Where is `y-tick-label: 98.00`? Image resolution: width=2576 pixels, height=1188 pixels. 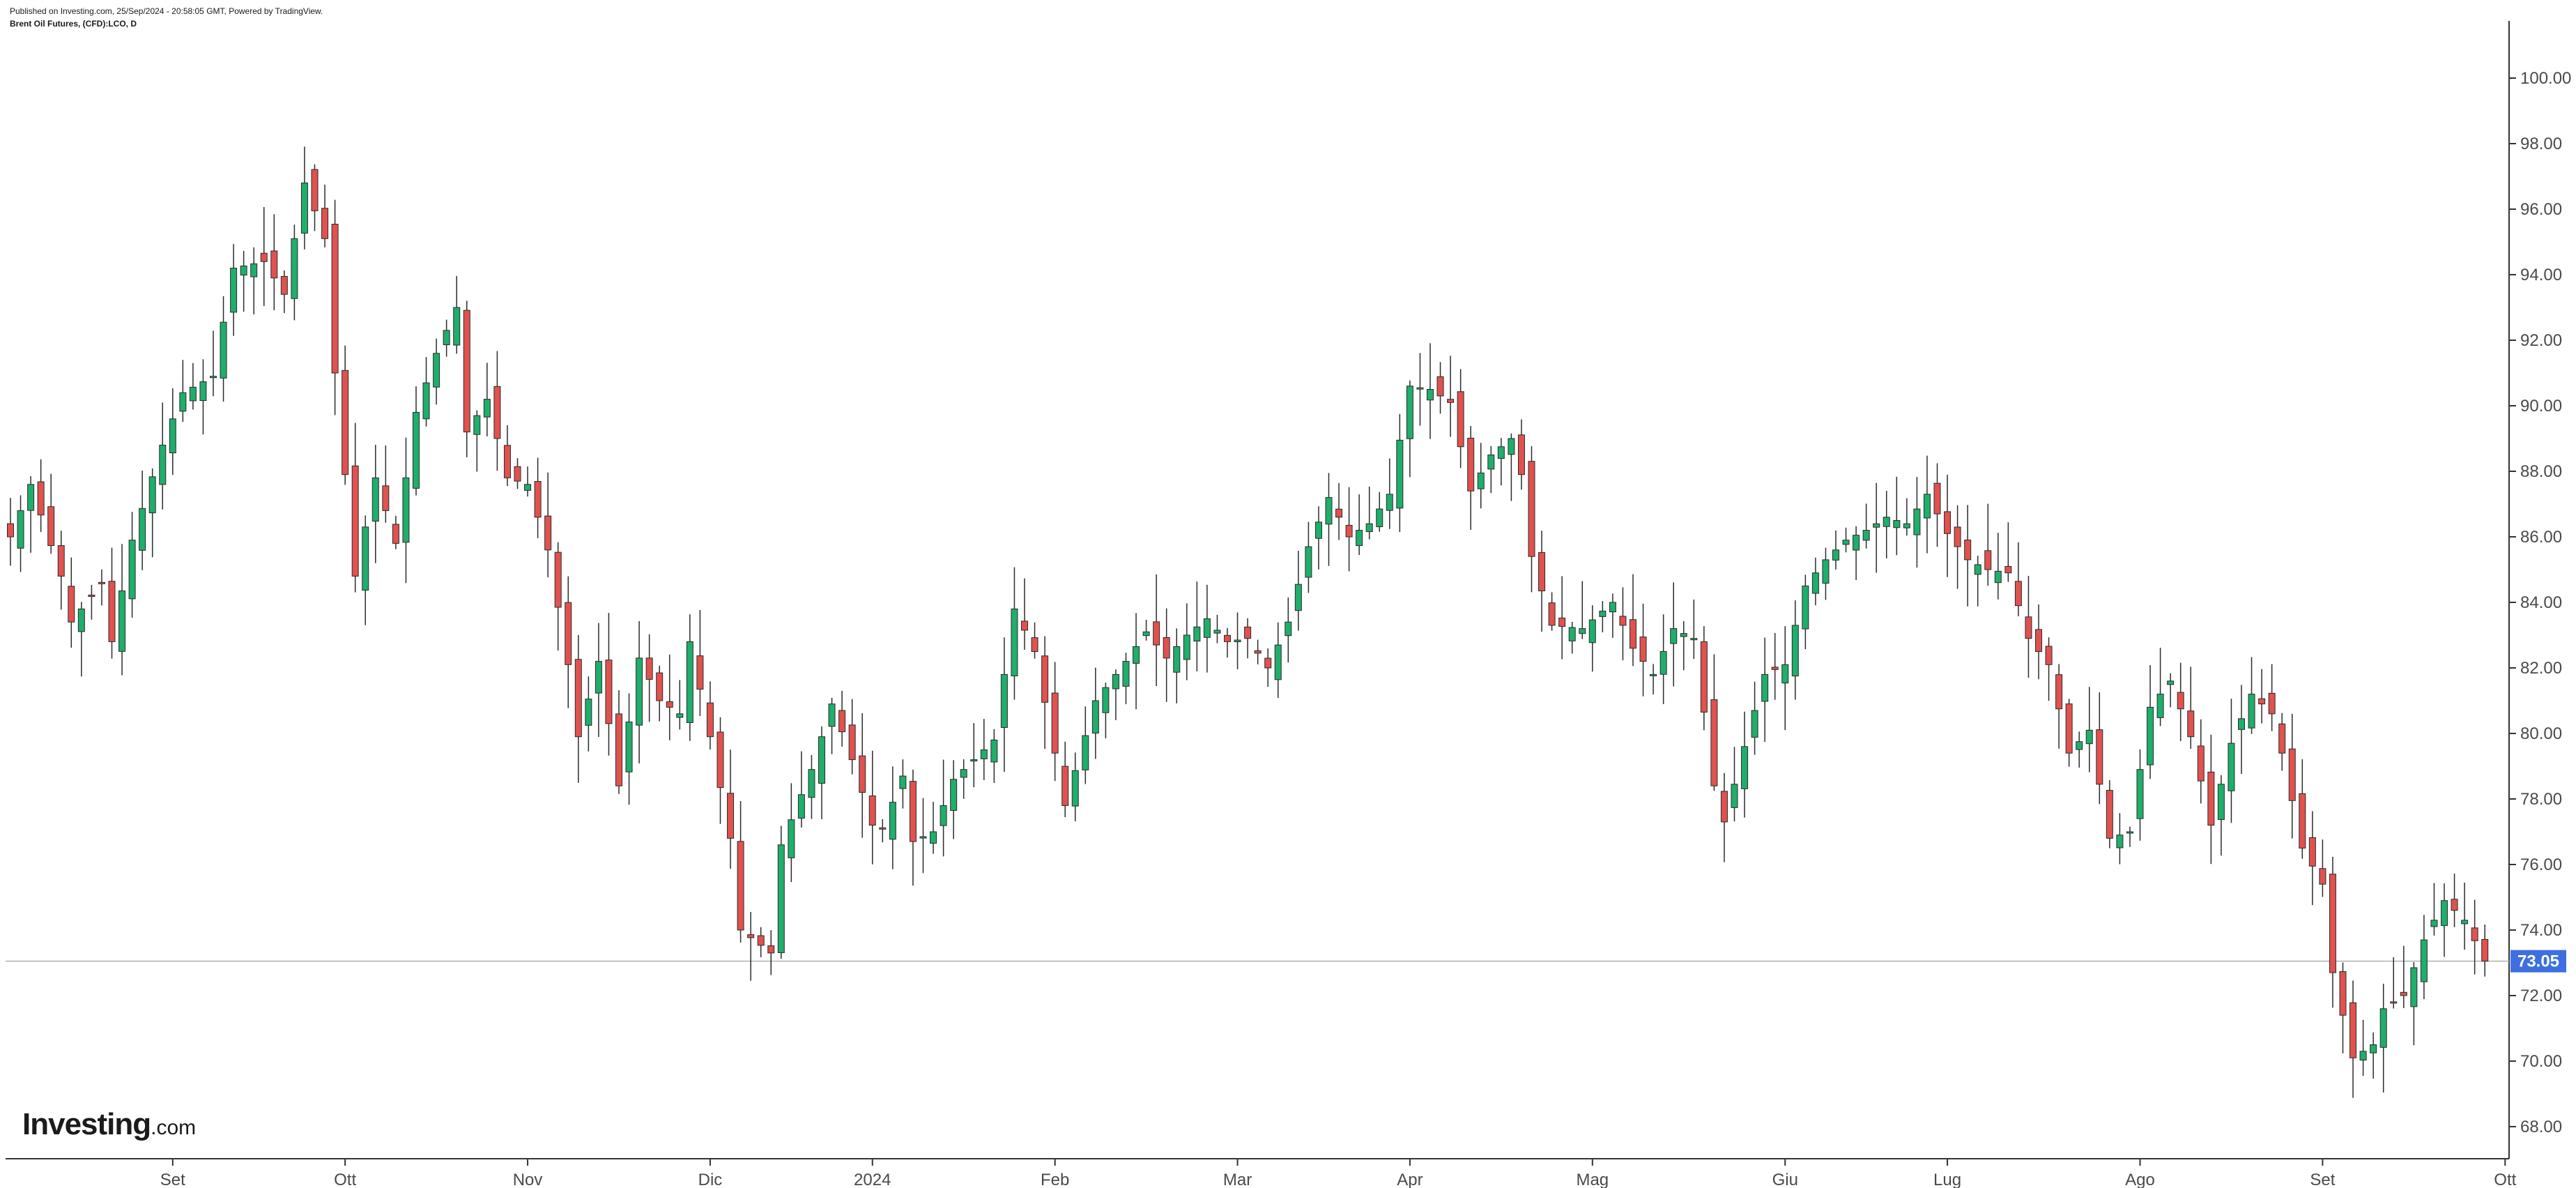 y-tick-label: 98.00 is located at coordinates (2541, 144).